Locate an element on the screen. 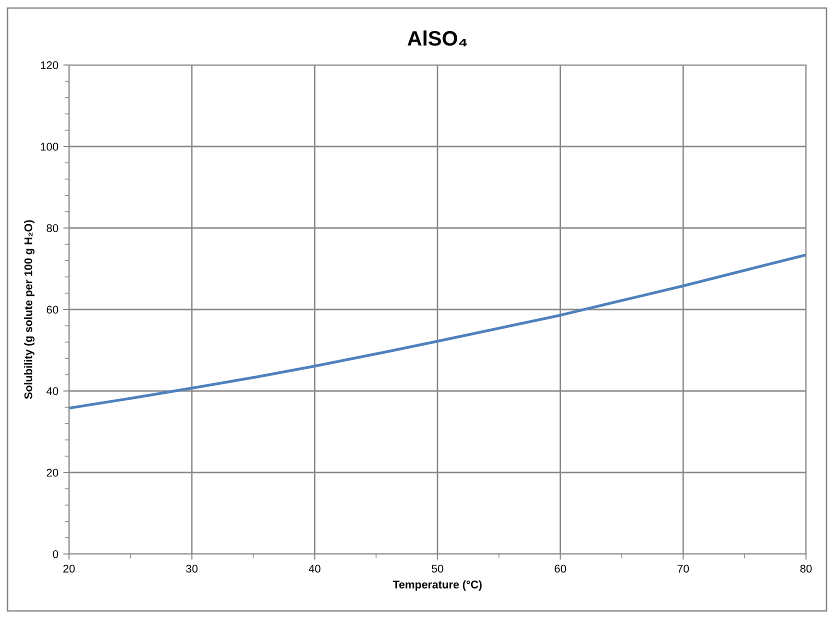 Image resolution: width=834 pixels, height=619 pixels. x-tick-label: 30 is located at coordinates (192, 568).